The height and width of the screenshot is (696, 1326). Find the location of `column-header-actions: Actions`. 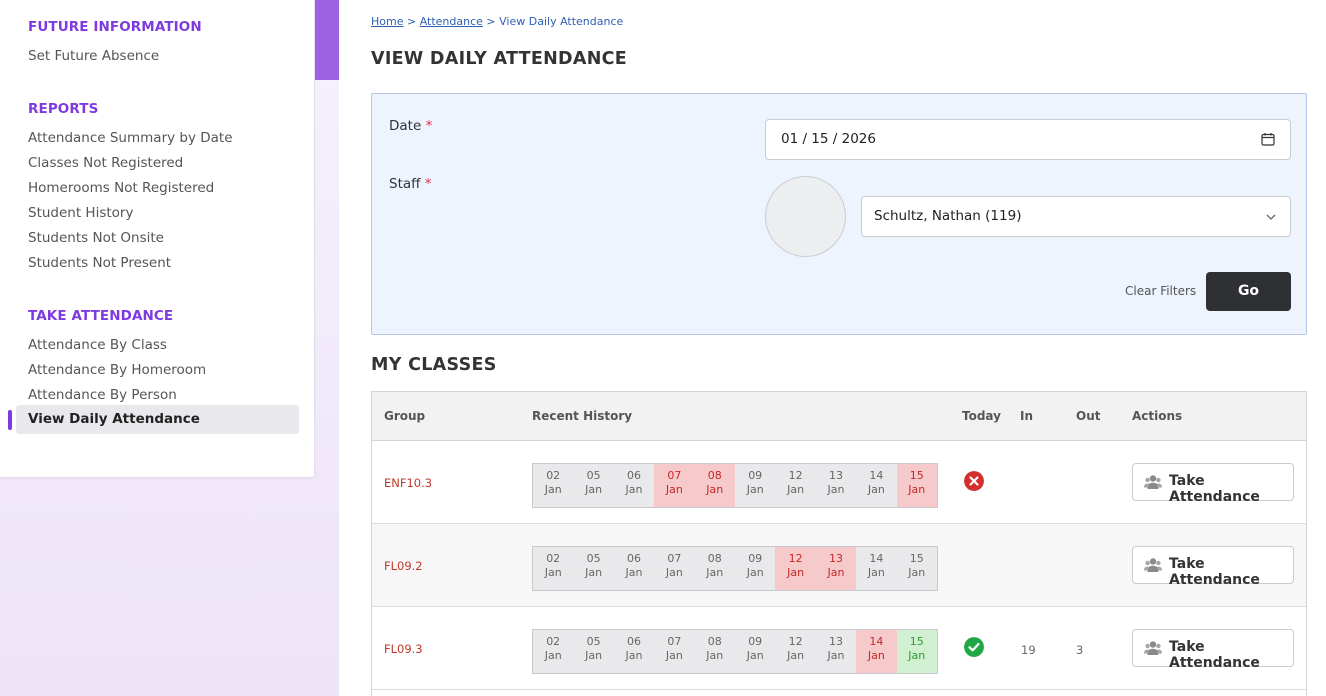

column-header-actions: Actions is located at coordinates (1157, 416).